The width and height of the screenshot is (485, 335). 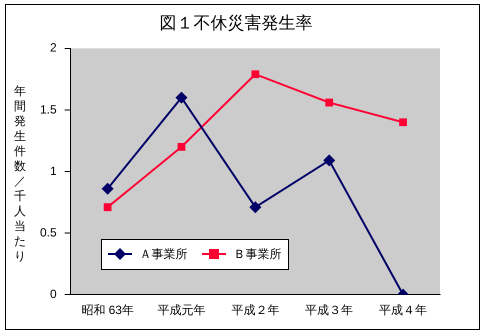 What do you see at coordinates (53, 47) in the screenshot?
I see `y-tick-label: 2` at bounding box center [53, 47].